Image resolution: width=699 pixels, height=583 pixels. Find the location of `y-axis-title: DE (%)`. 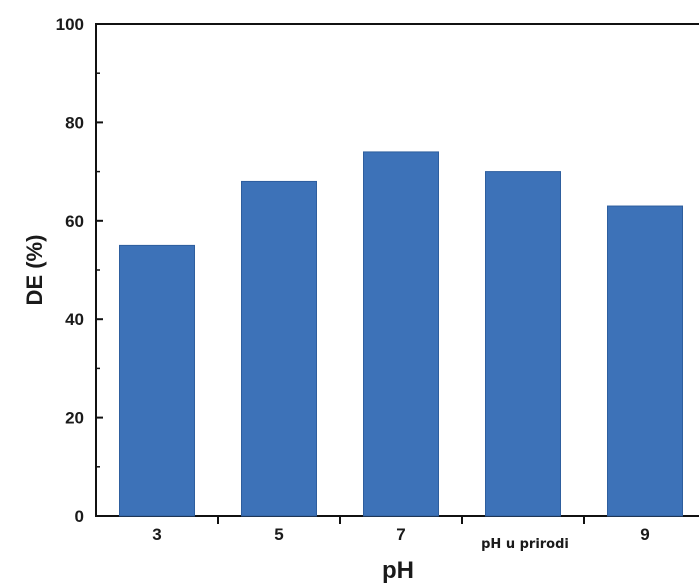

y-axis-title: DE (%) is located at coordinates (34, 270).